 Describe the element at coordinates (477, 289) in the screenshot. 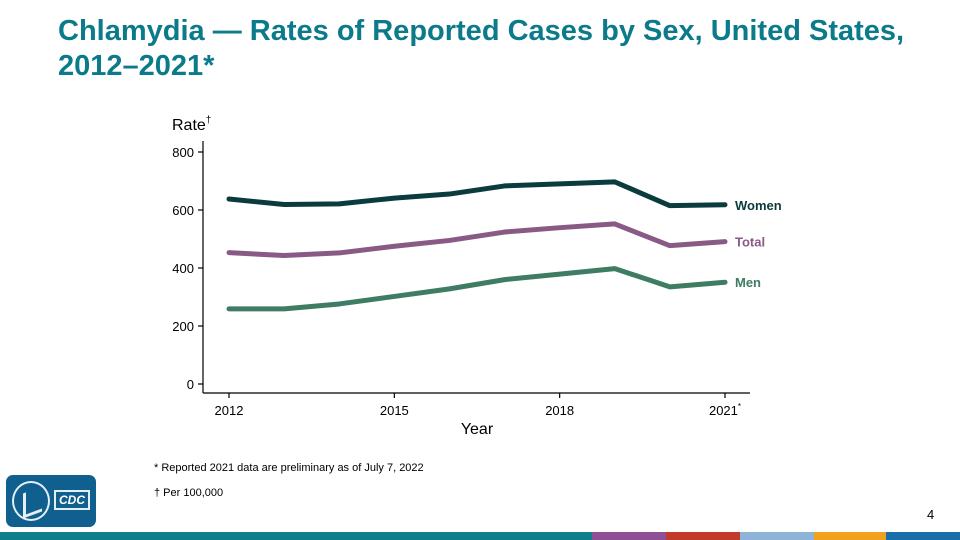

I see `series-line-men` at that location.